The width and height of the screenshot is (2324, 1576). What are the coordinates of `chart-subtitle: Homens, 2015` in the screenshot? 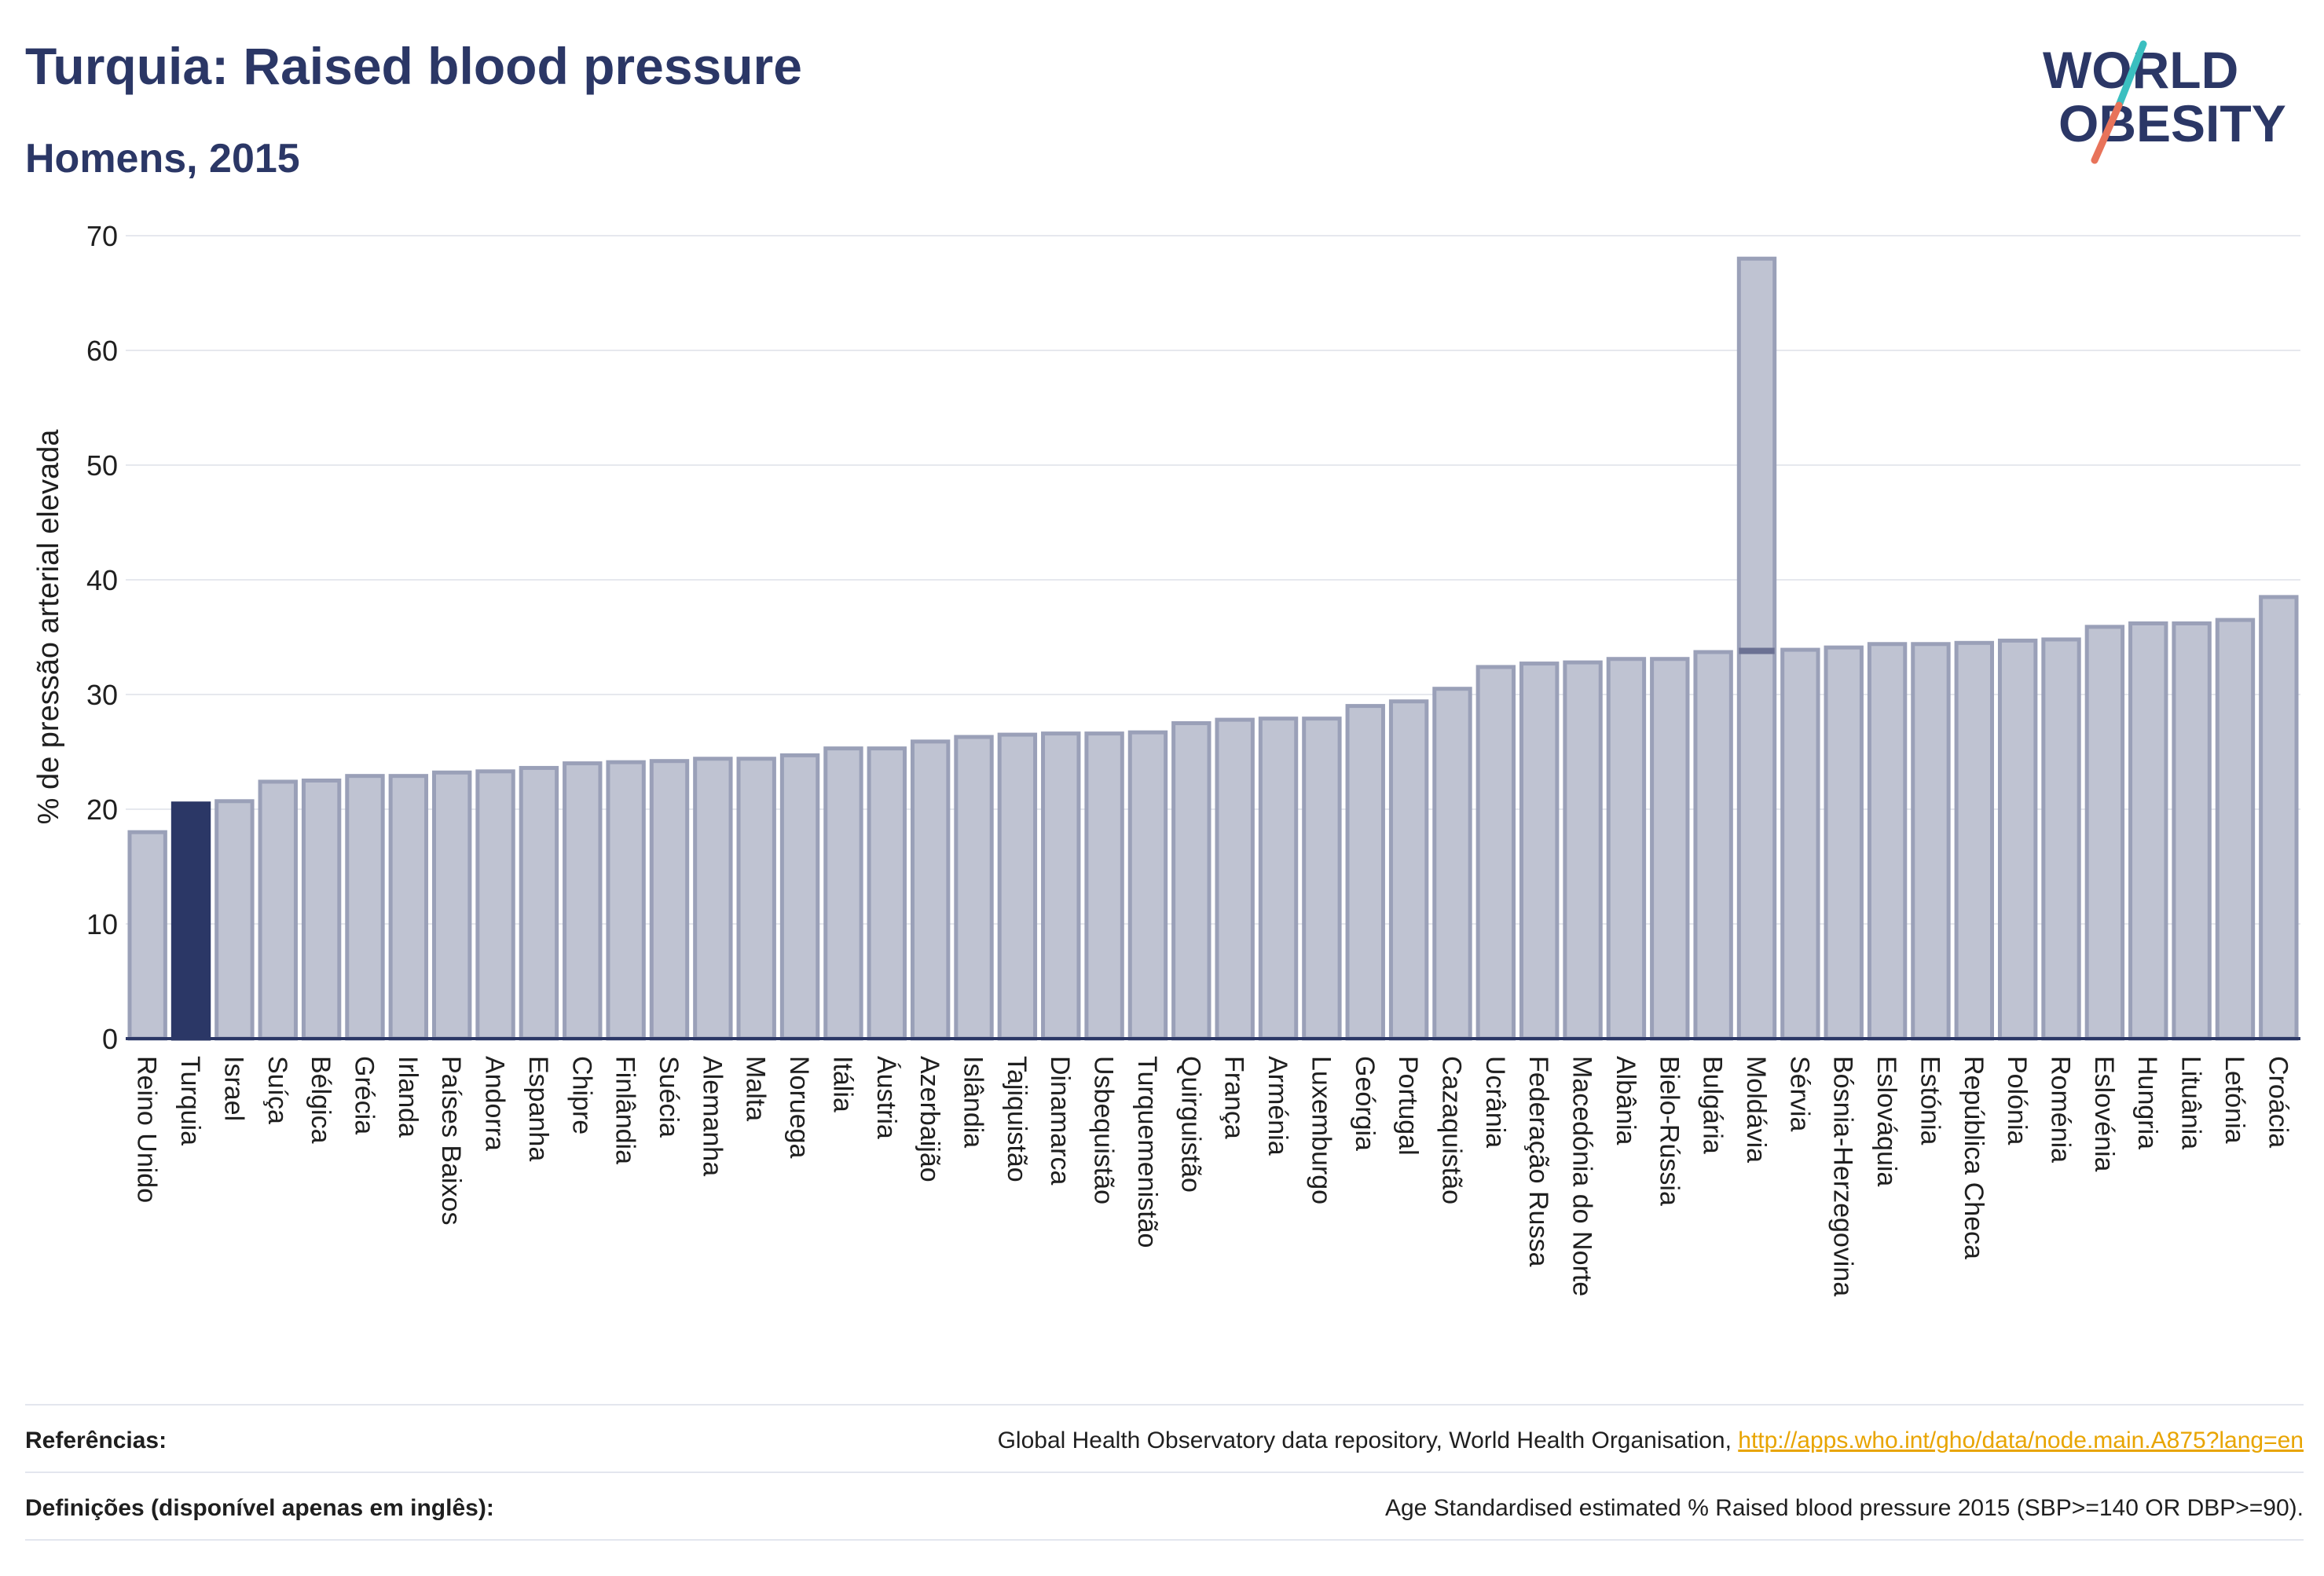 It's located at (162, 158).